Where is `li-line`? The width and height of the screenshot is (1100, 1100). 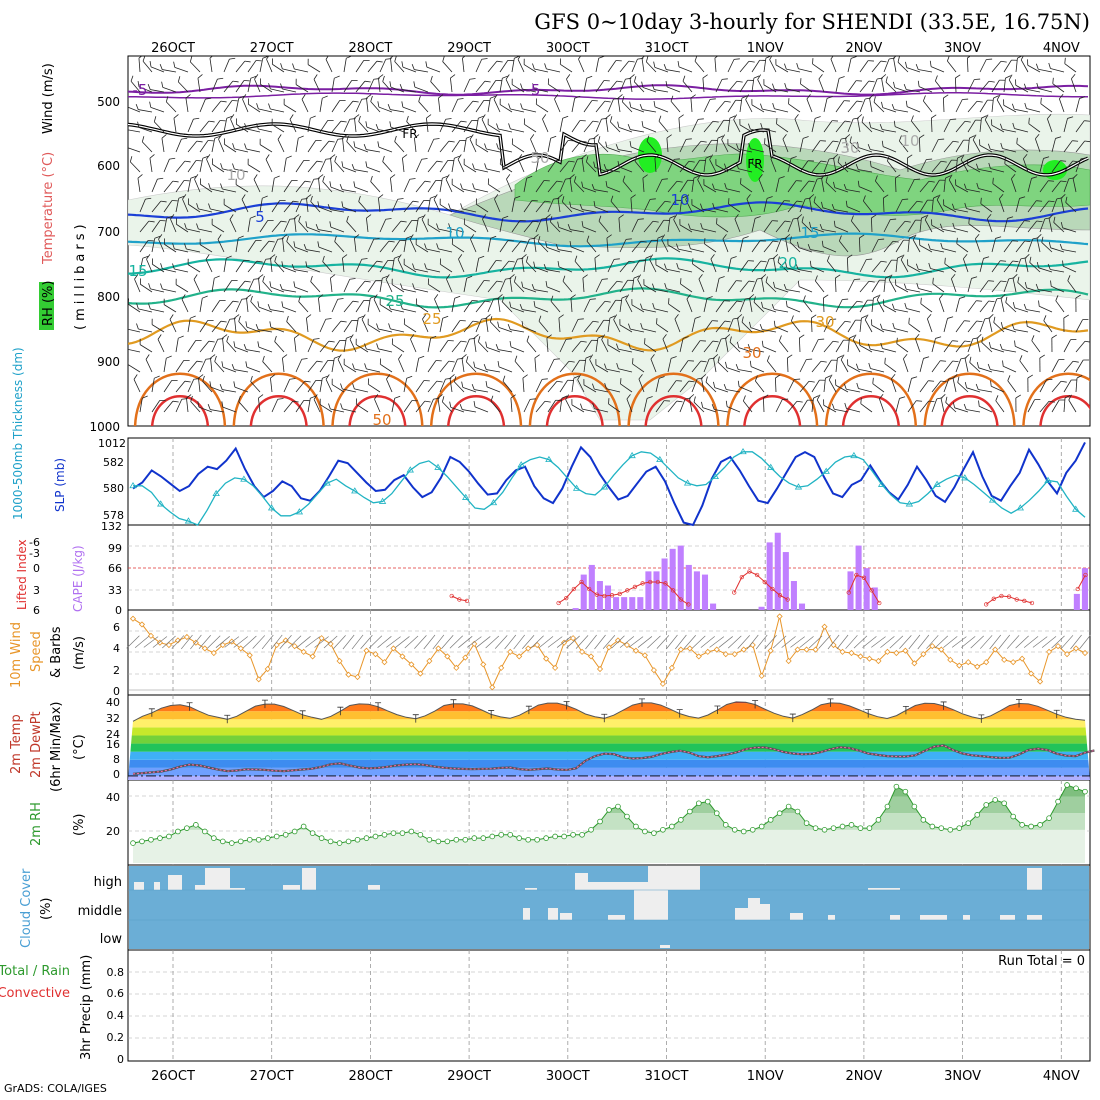 li-line is located at coordinates (1009, 600).